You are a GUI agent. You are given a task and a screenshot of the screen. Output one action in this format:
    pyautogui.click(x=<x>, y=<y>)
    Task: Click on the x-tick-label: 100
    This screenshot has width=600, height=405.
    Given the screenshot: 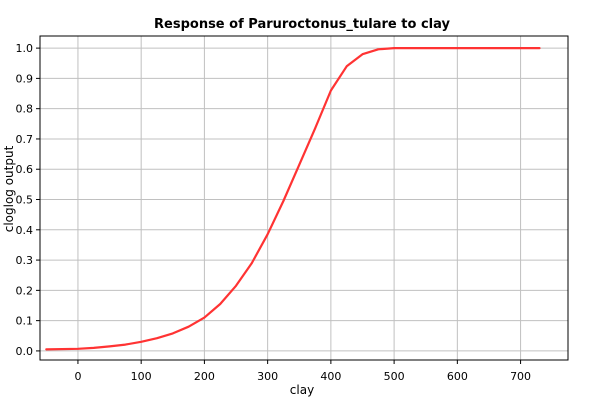 What is the action you would take?
    pyautogui.click(x=141, y=376)
    